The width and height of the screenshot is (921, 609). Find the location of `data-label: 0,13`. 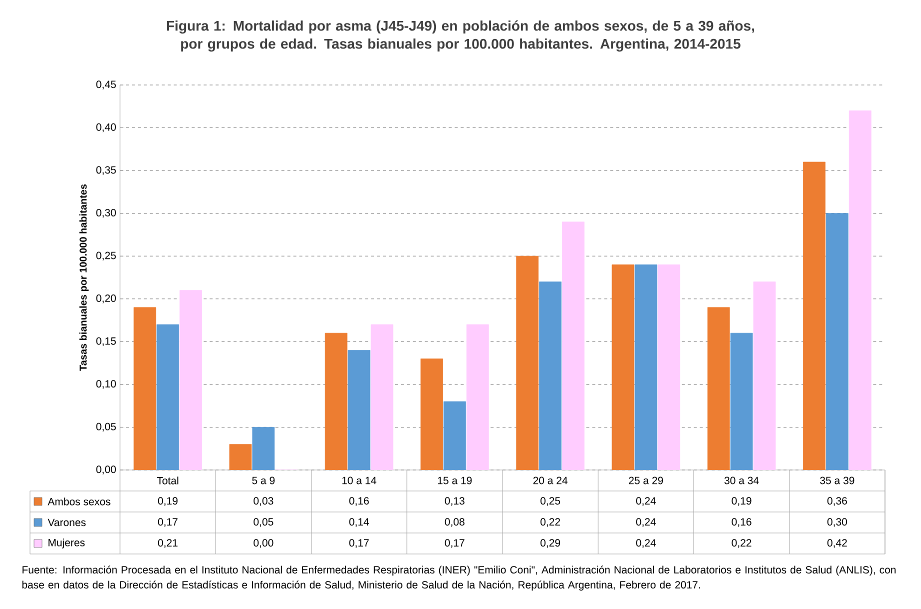

data-label: 0,13 is located at coordinates (454, 501).